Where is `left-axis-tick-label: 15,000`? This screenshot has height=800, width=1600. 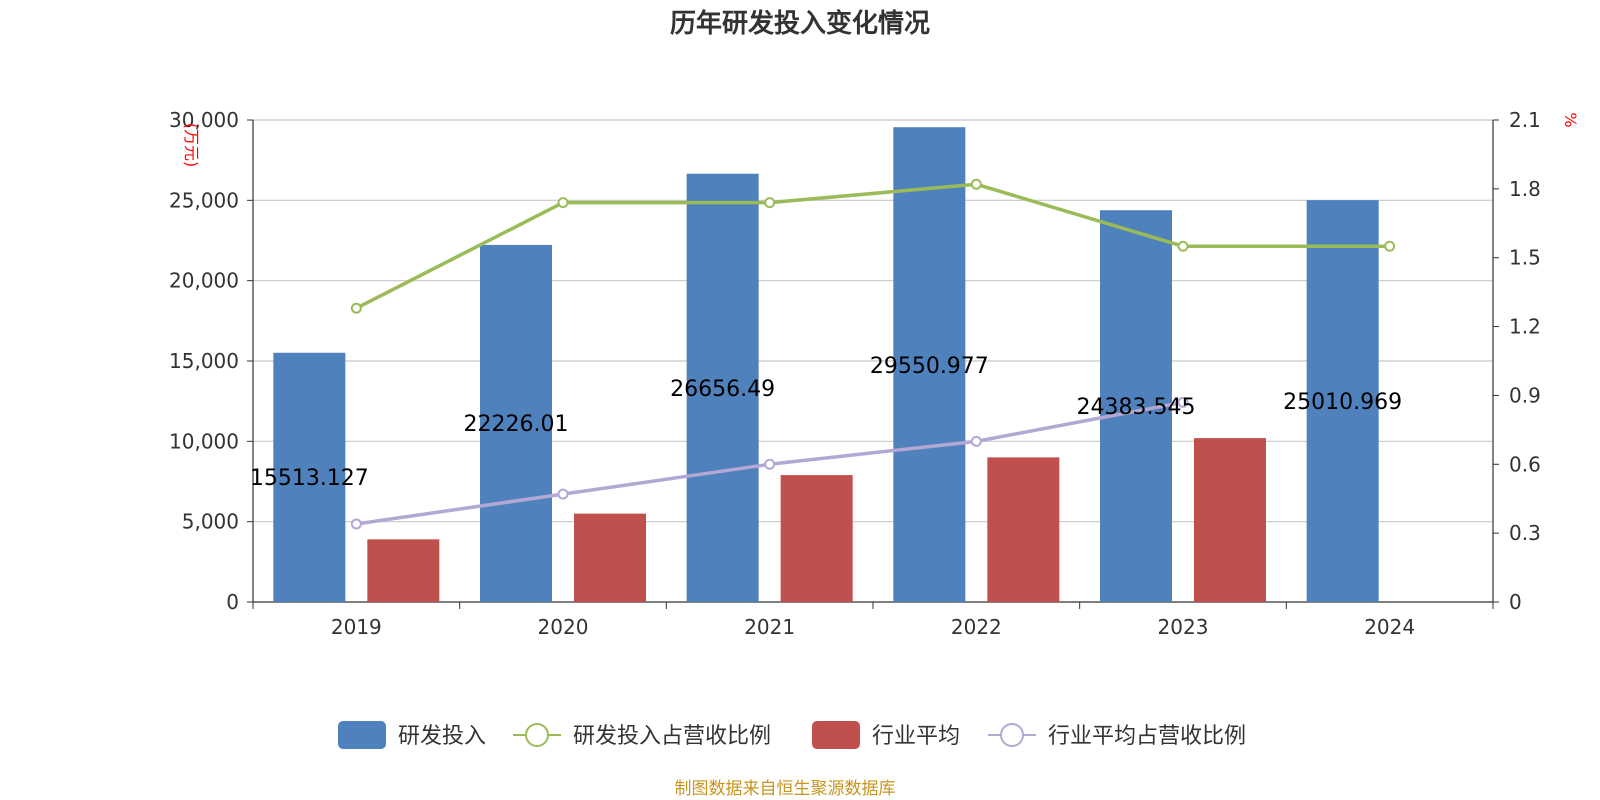
left-axis-tick-label: 15,000 is located at coordinates (204, 361).